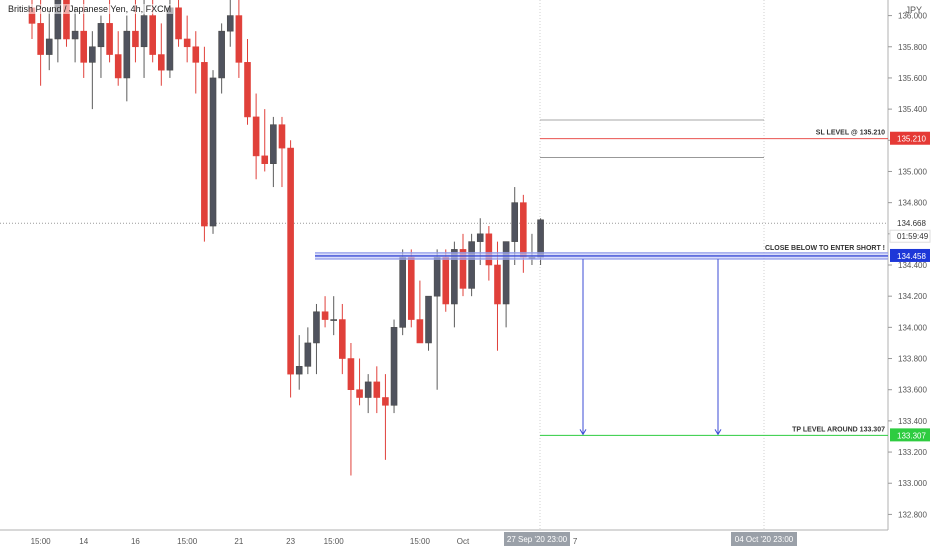 Image resolution: width=932 pixels, height=550 pixels. Describe the element at coordinates (825, 248) in the screenshot. I see `entry-label: CLOSE BELOW TO ENTER SHORT !` at that location.